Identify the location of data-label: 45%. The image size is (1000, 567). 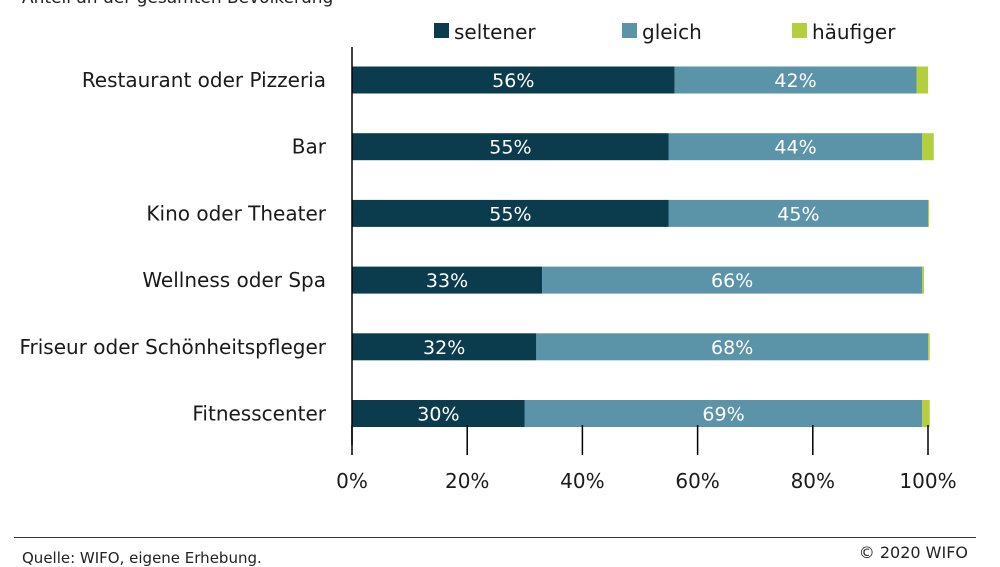
(798, 214).